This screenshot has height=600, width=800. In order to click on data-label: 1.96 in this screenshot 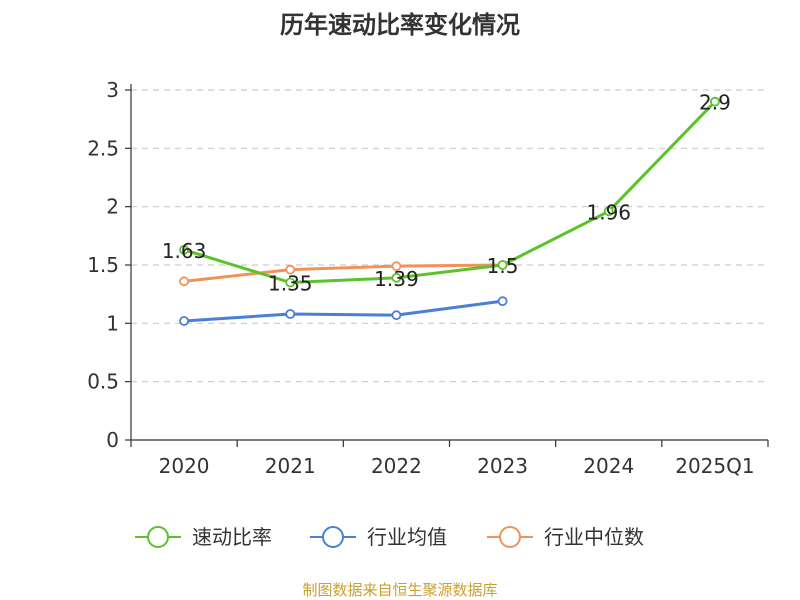, I will do `click(608, 212)`.